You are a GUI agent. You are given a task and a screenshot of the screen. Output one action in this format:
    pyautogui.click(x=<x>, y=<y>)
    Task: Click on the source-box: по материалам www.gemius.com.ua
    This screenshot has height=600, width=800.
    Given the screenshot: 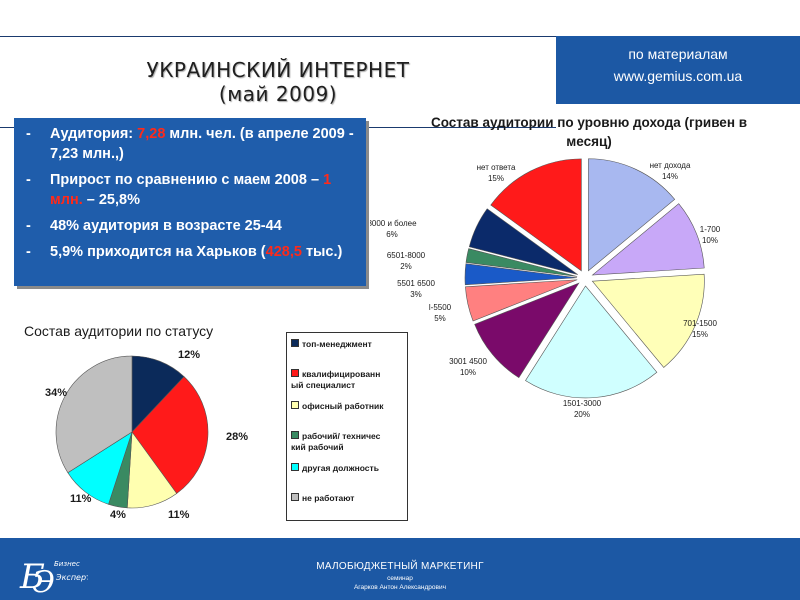 What is the action you would take?
    pyautogui.click(x=678, y=70)
    